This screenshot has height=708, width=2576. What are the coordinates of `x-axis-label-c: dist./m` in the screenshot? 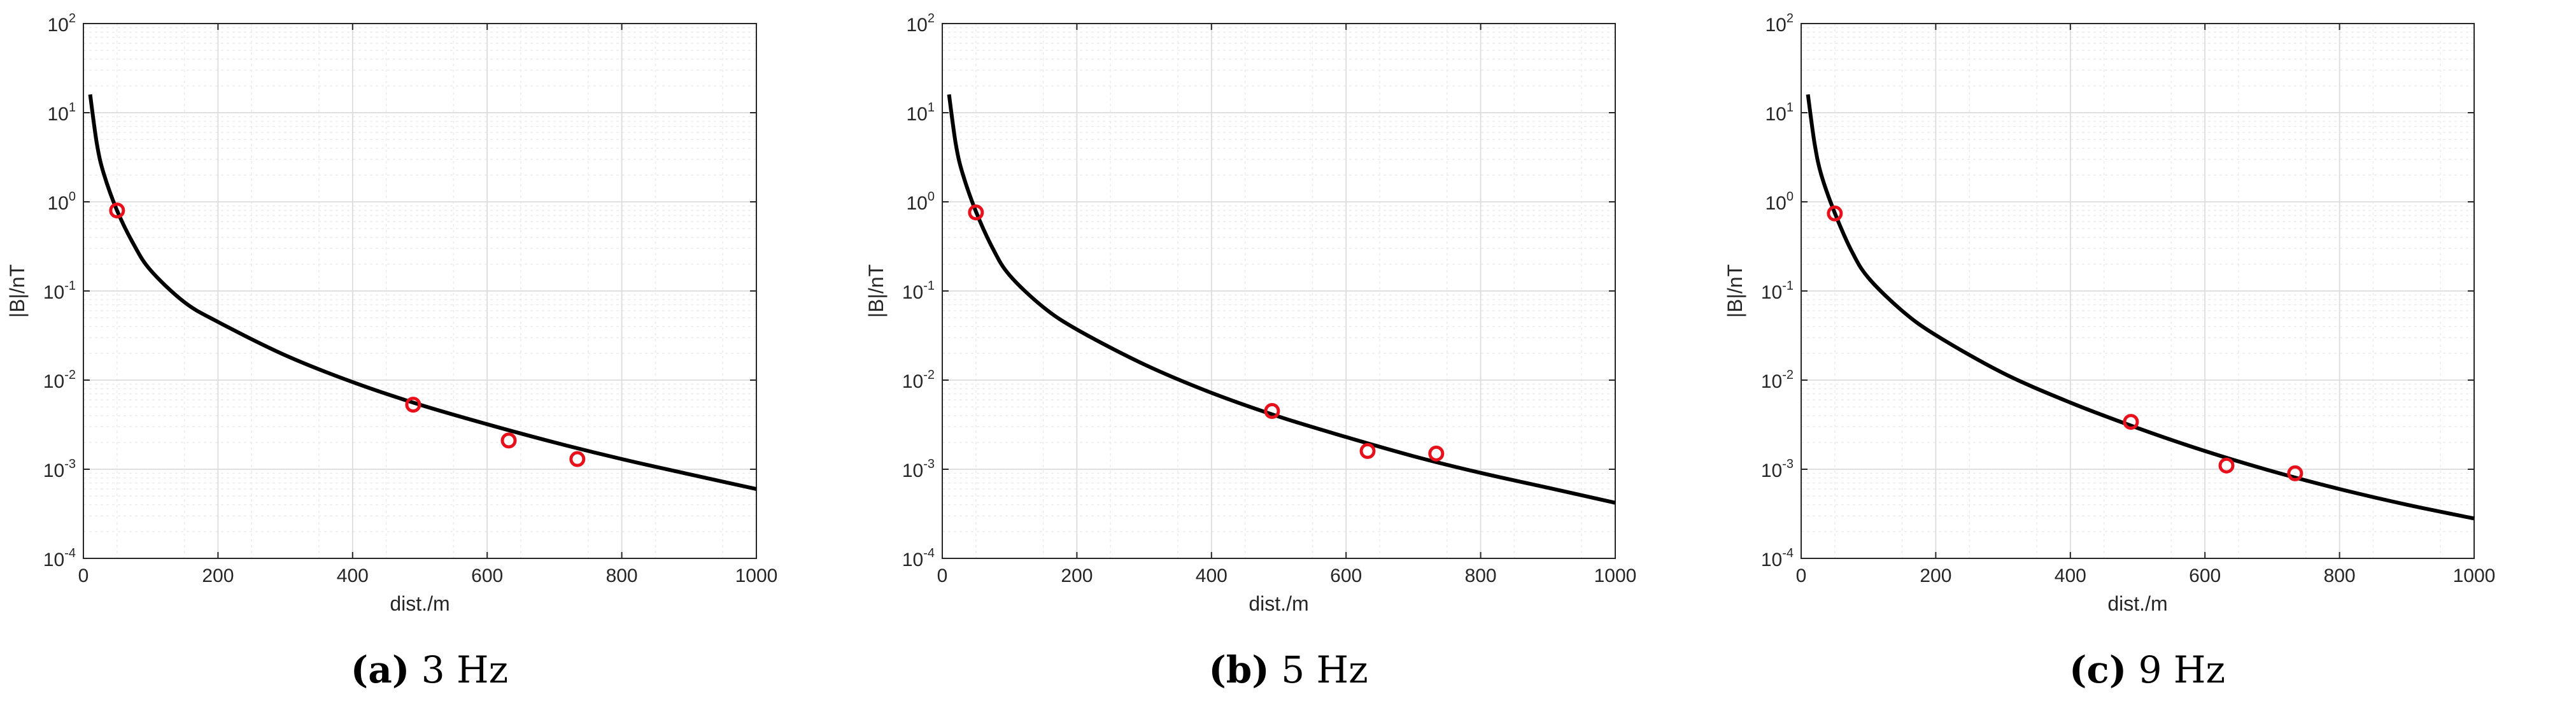 It's located at (2137, 603).